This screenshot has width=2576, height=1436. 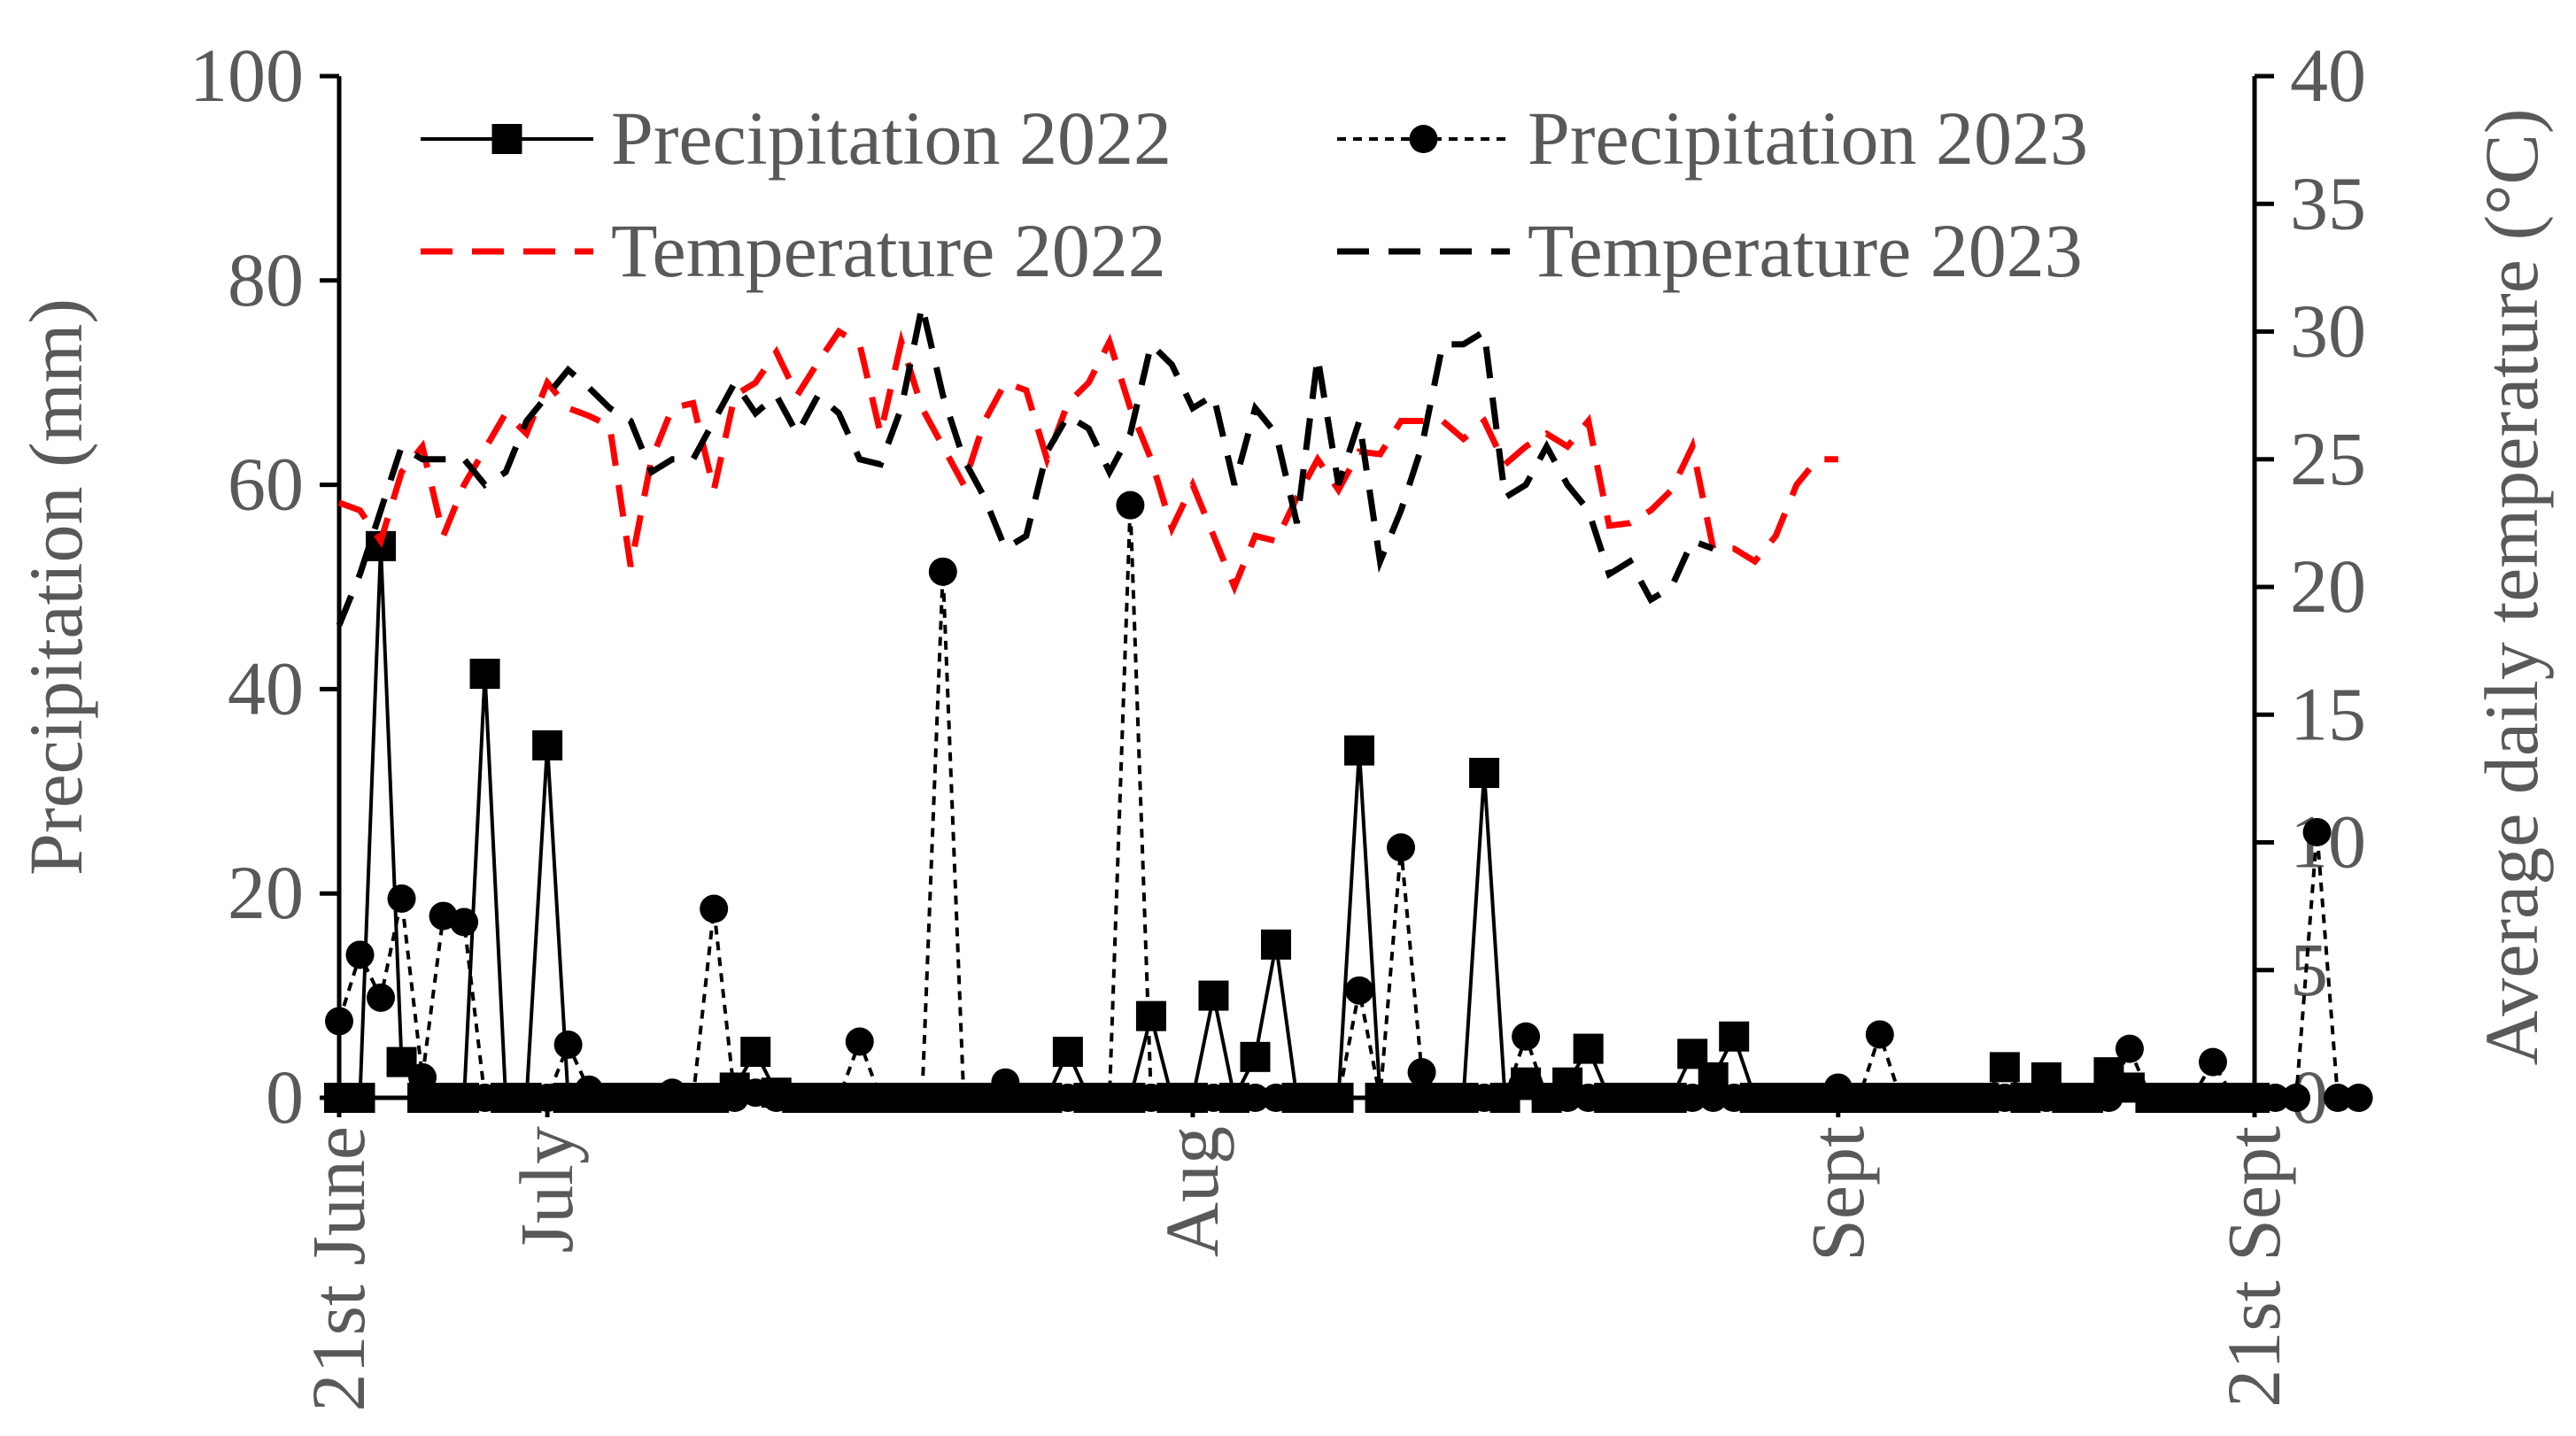 What do you see at coordinates (338, 1269) in the screenshot?
I see `x-tick-label: 21st June` at bounding box center [338, 1269].